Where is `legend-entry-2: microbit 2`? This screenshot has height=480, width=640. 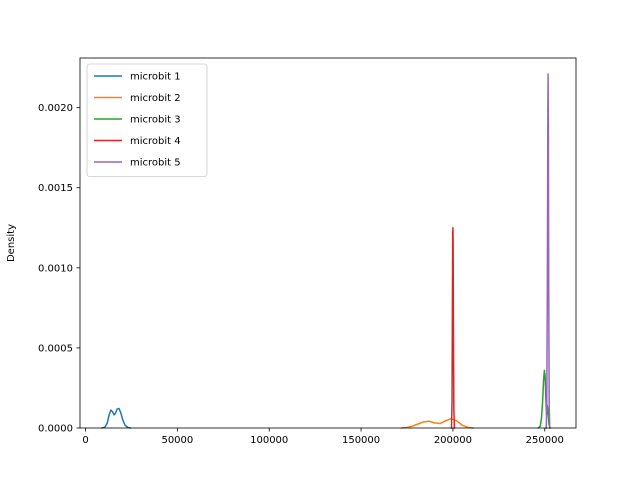
legend-entry-2: microbit 2 is located at coordinates (155, 98).